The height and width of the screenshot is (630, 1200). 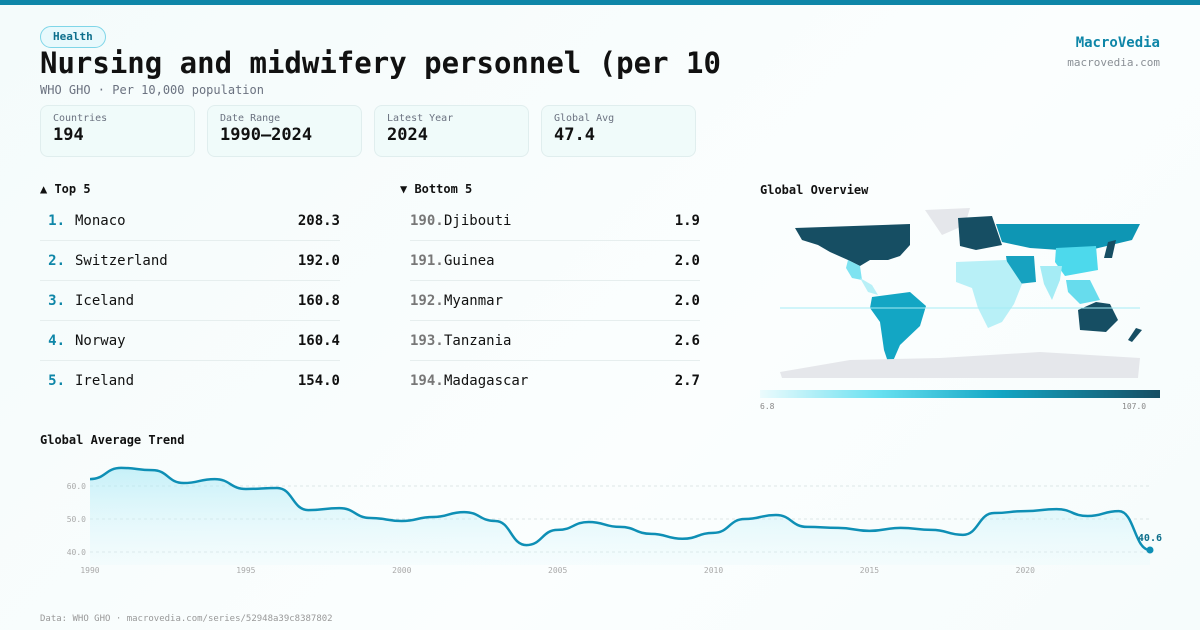 What do you see at coordinates (1135, 335) in the screenshot?
I see `map-new-zealand` at bounding box center [1135, 335].